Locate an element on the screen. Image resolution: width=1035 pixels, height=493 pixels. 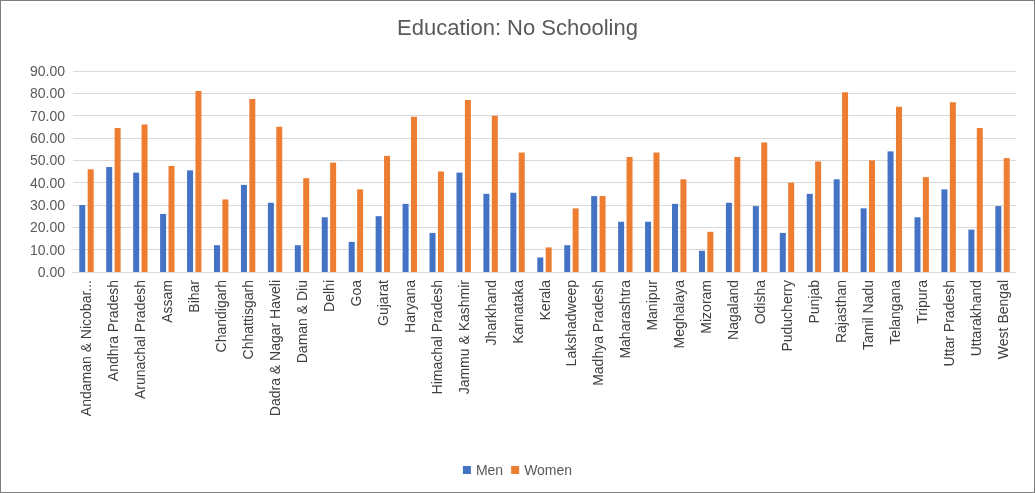
y-tick-label: 10.00 is located at coordinates (47, 249).